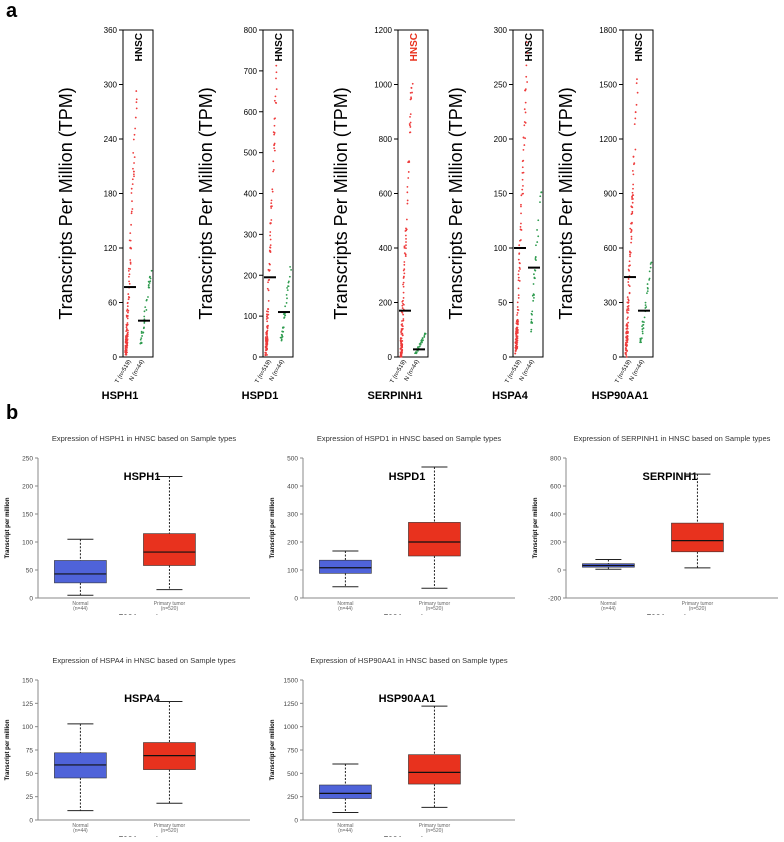 Image resolution: width=784 pixels, height=842 pixels. What do you see at coordinates (273, 749) in the screenshot?
I see `y-axis-label: Transcript per million` at bounding box center [273, 749].